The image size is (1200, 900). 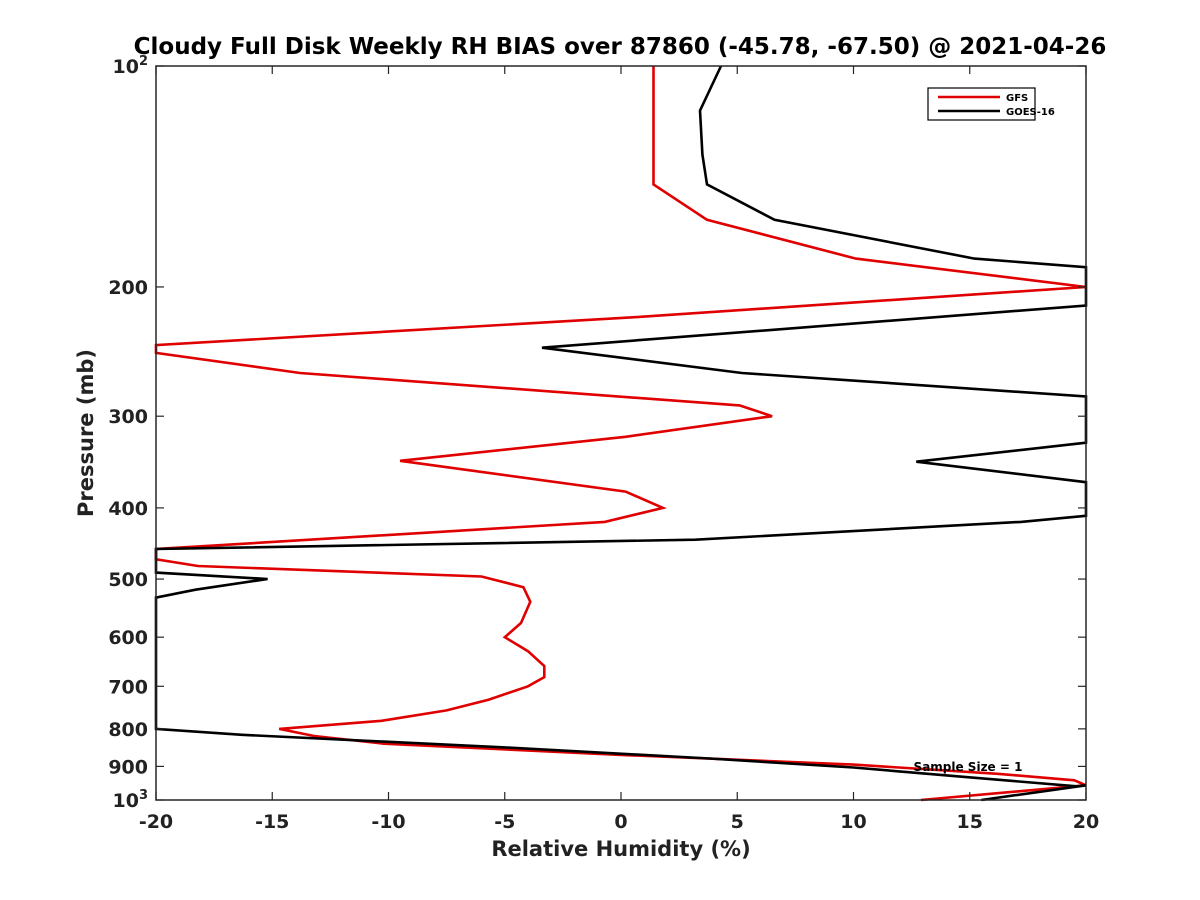 What do you see at coordinates (968, 767) in the screenshot?
I see `sample-size-annotation: Sample Size = 1` at bounding box center [968, 767].